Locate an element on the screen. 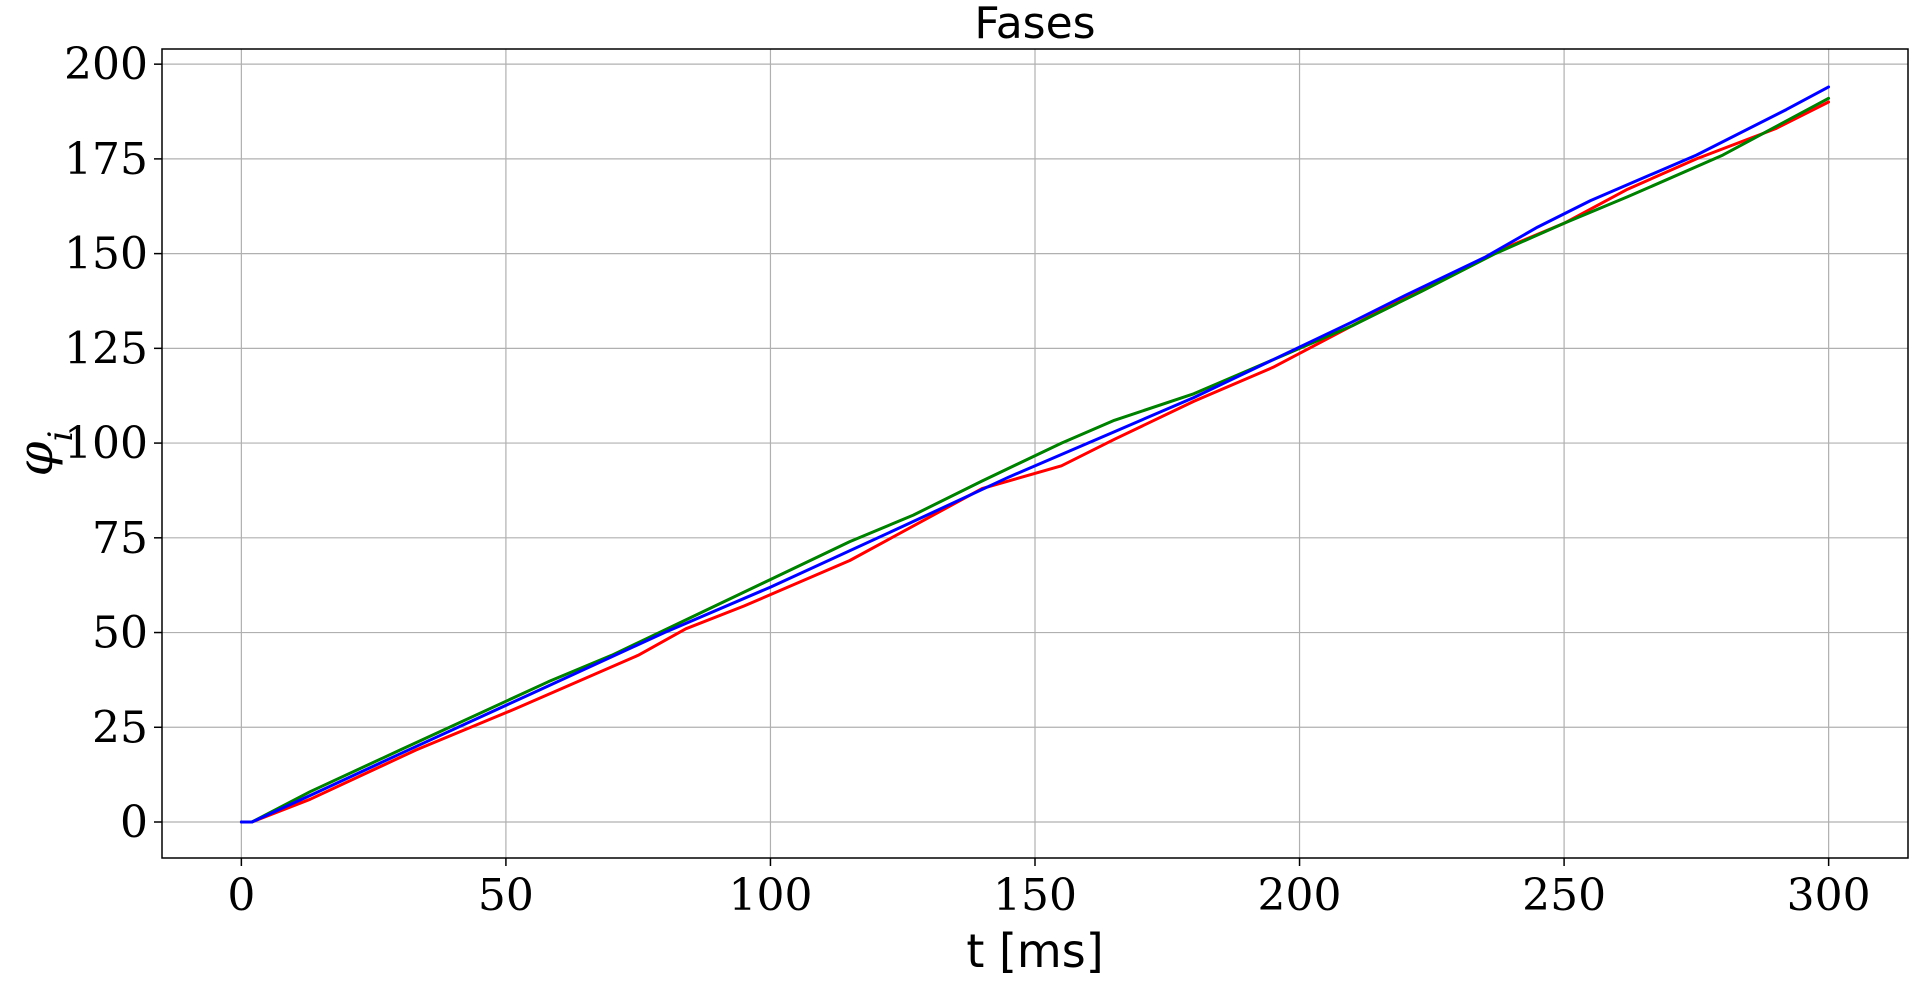 Image resolution: width=1920 pixels, height=983 pixels. y-axis-symbol: φ is located at coordinates (35, 458).